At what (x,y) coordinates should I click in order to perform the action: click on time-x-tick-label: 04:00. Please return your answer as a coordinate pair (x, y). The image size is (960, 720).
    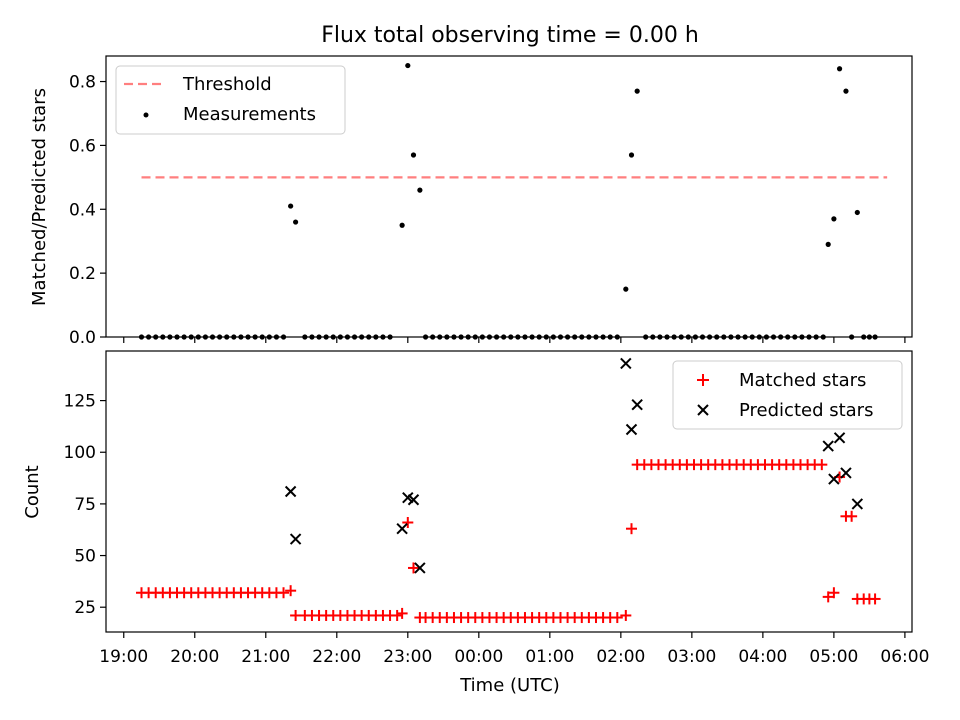
    Looking at the image, I should click on (762, 657).